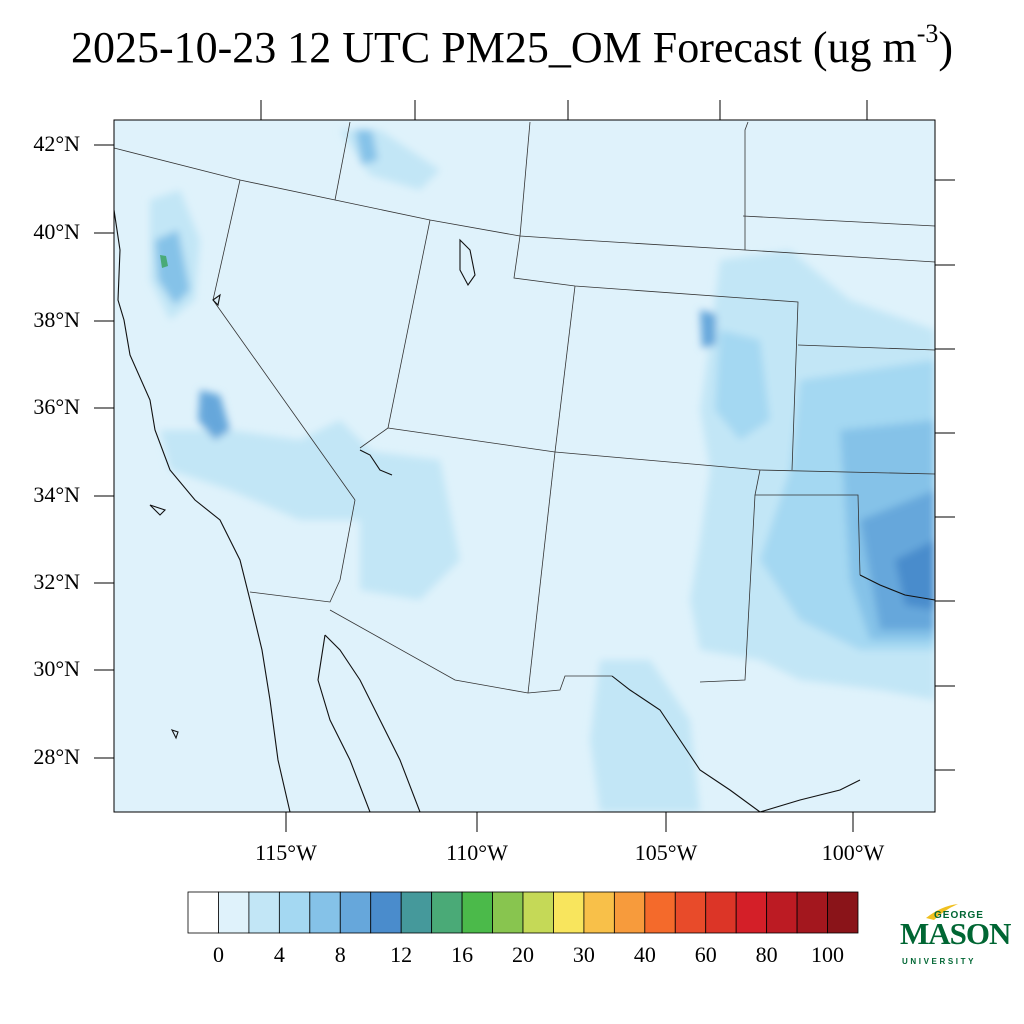 This screenshot has width=1024, height=1024. Describe the element at coordinates (569, 822) in the screenshot. I see `bottom-ticks` at that location.